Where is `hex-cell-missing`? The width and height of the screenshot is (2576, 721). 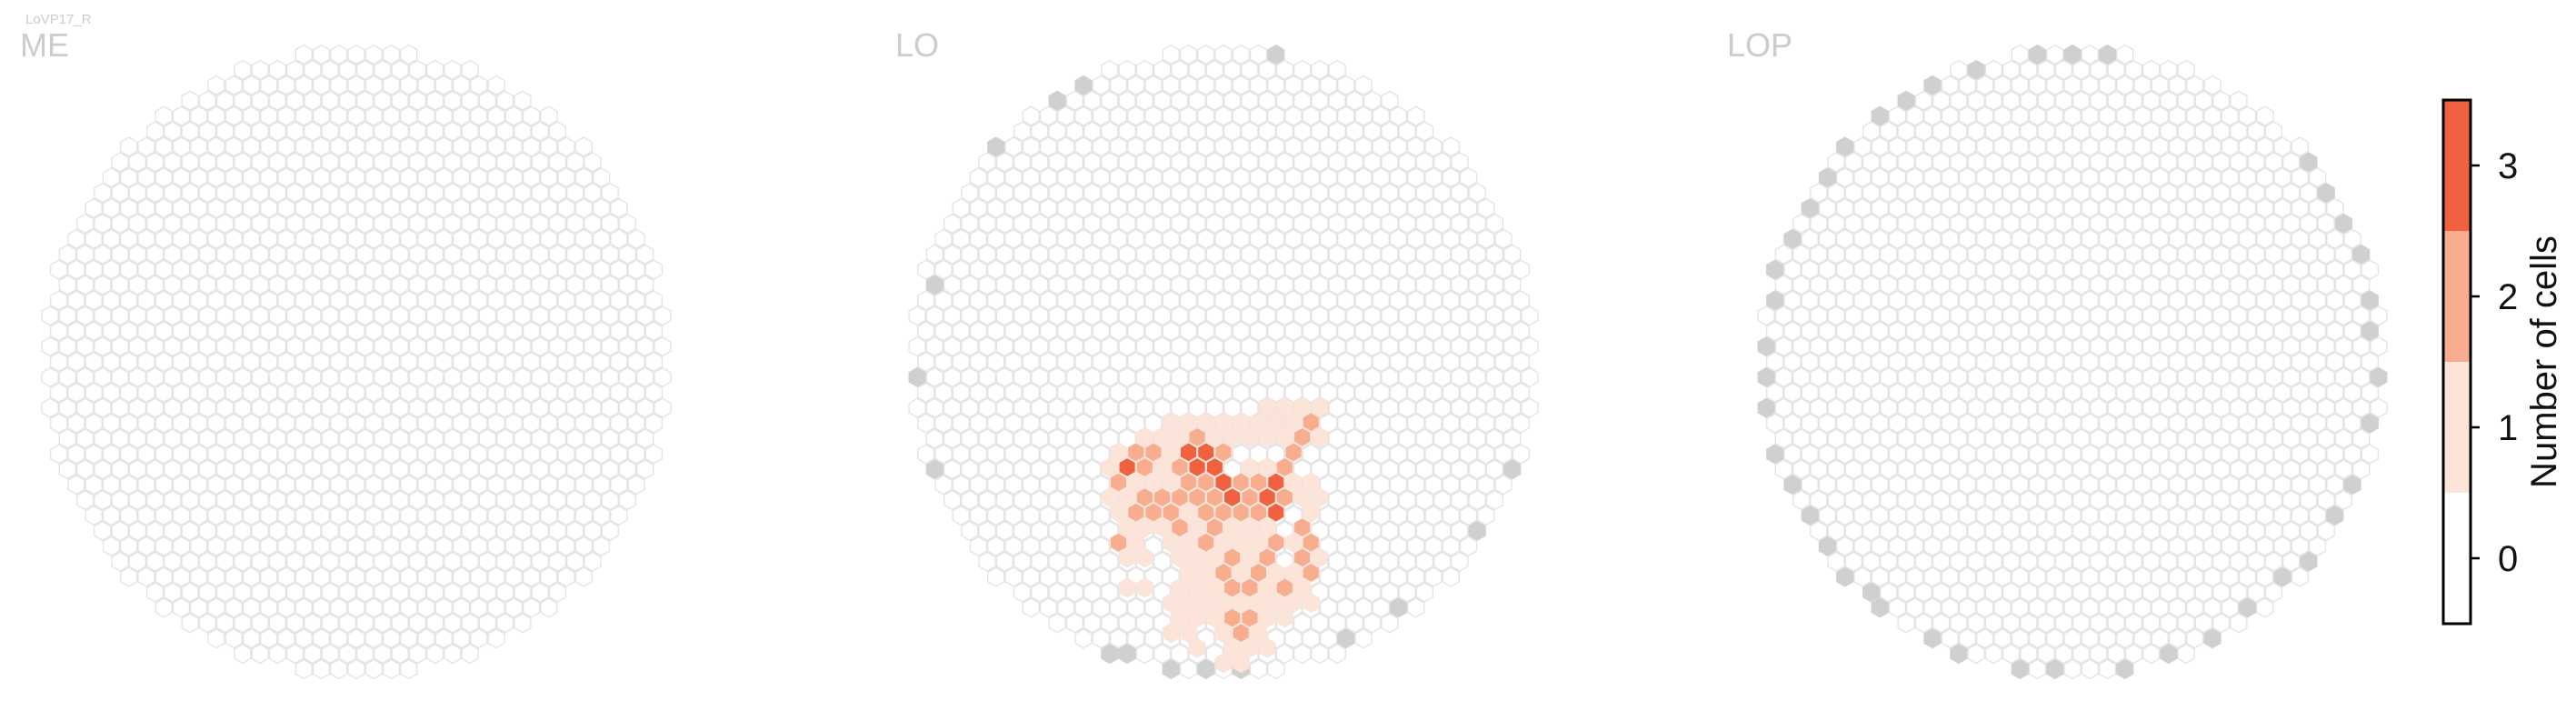
hex-cell-missing is located at coordinates (1171, 669).